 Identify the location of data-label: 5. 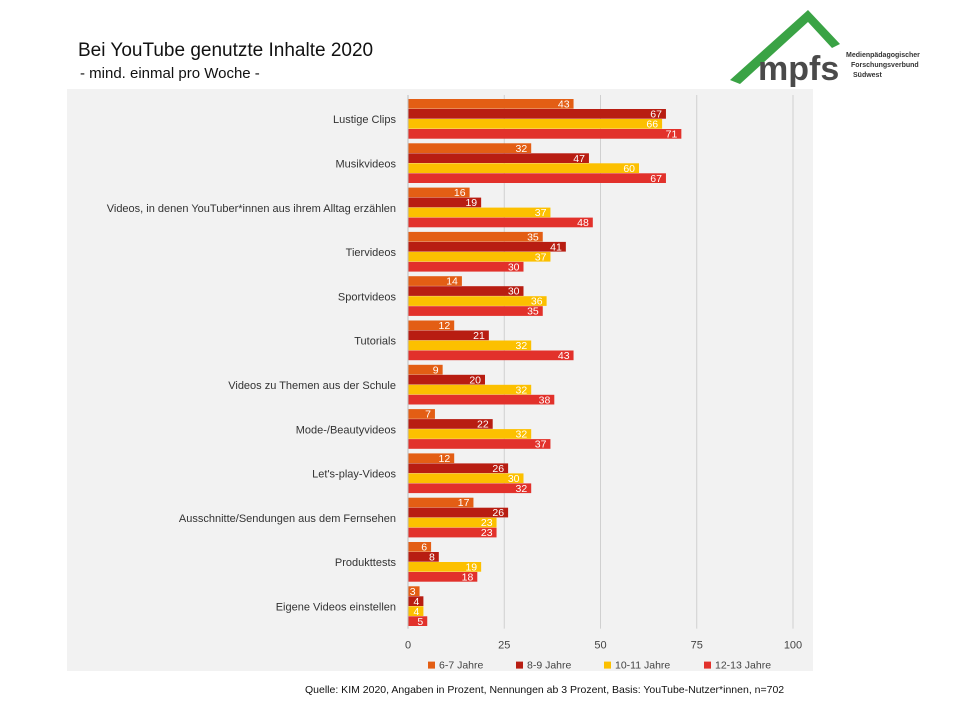
(420, 622).